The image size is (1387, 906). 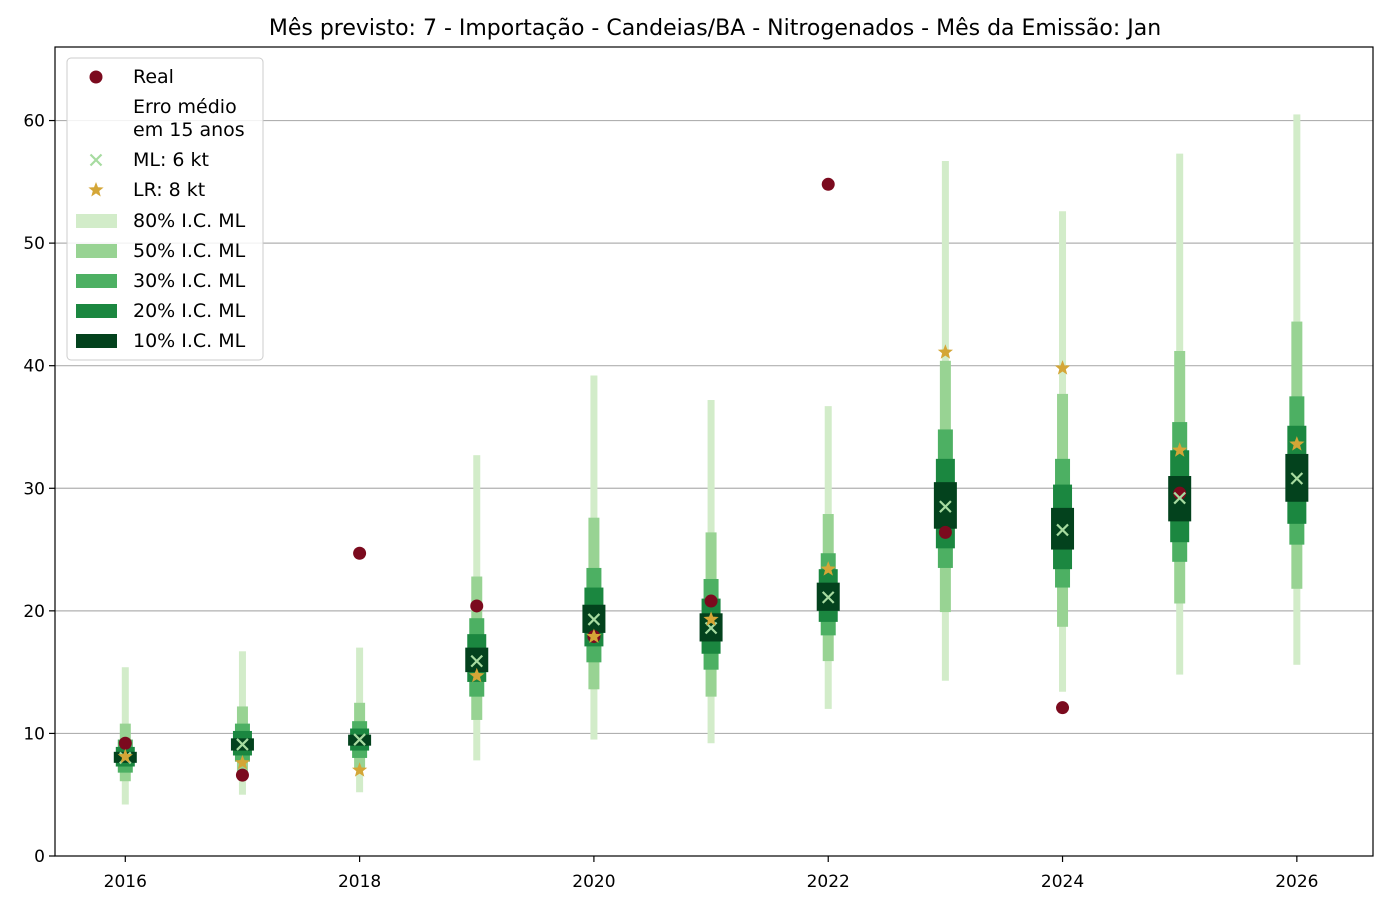 I want to click on y-tick-label: 20, so click(x=34, y=612).